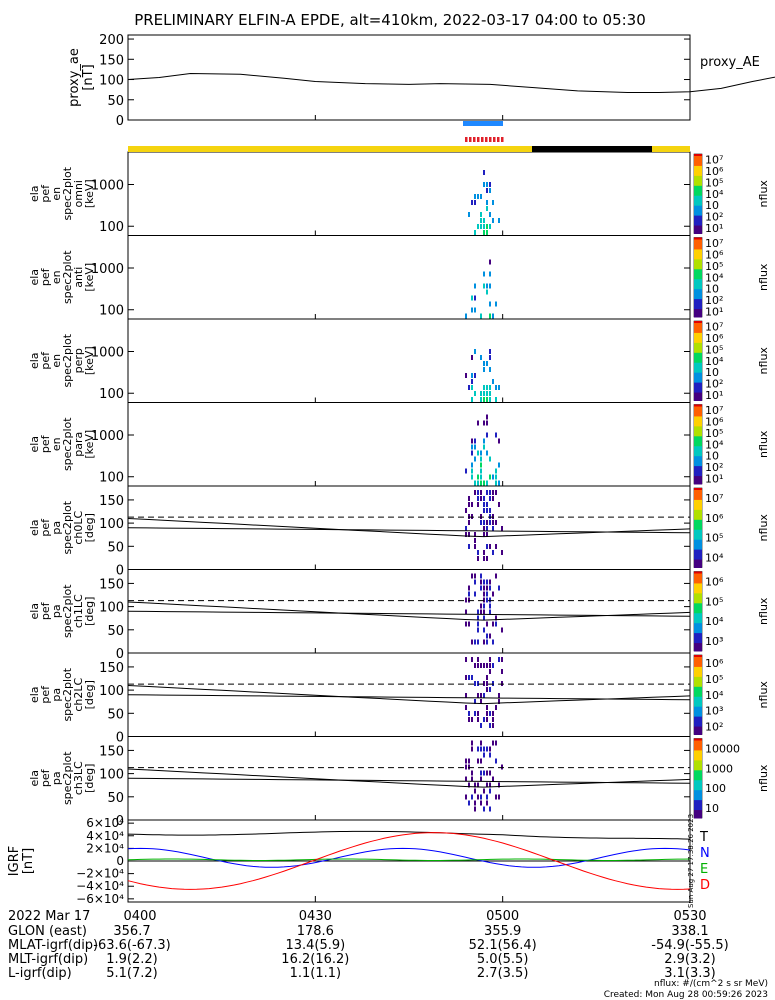 This screenshot has height=1000, width=775. Describe the element at coordinates (409, 77) in the screenshot. I see `proxy-ae-frame` at that location.